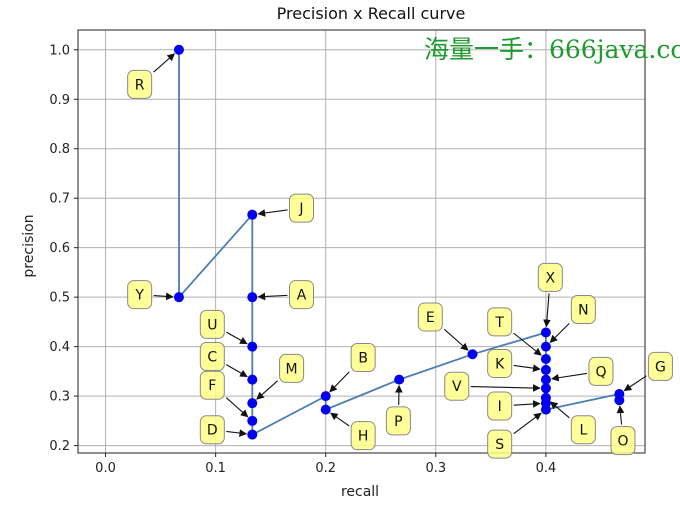  I want to click on annotation-label-U: U, so click(212, 325).